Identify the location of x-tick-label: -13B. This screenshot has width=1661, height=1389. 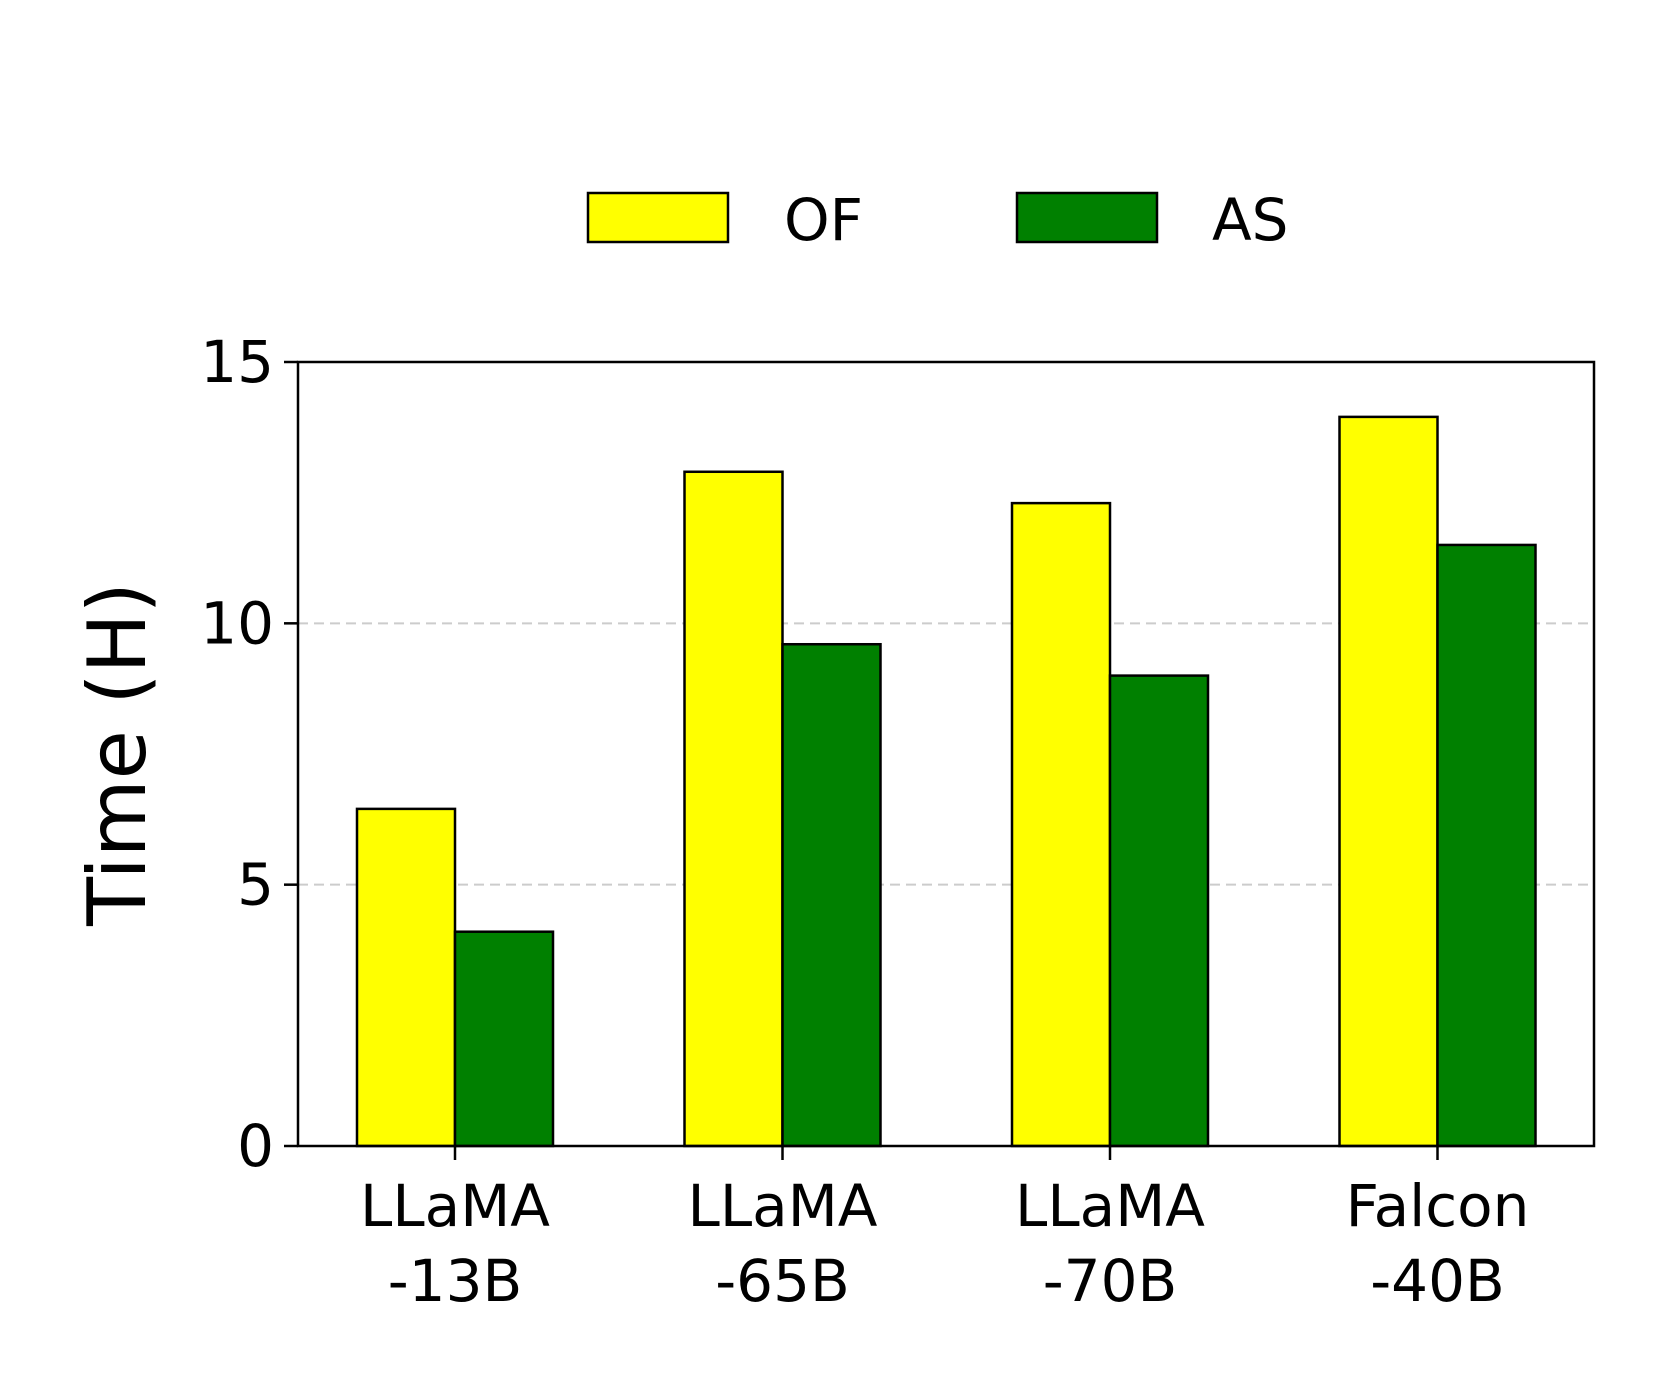
(455, 1281).